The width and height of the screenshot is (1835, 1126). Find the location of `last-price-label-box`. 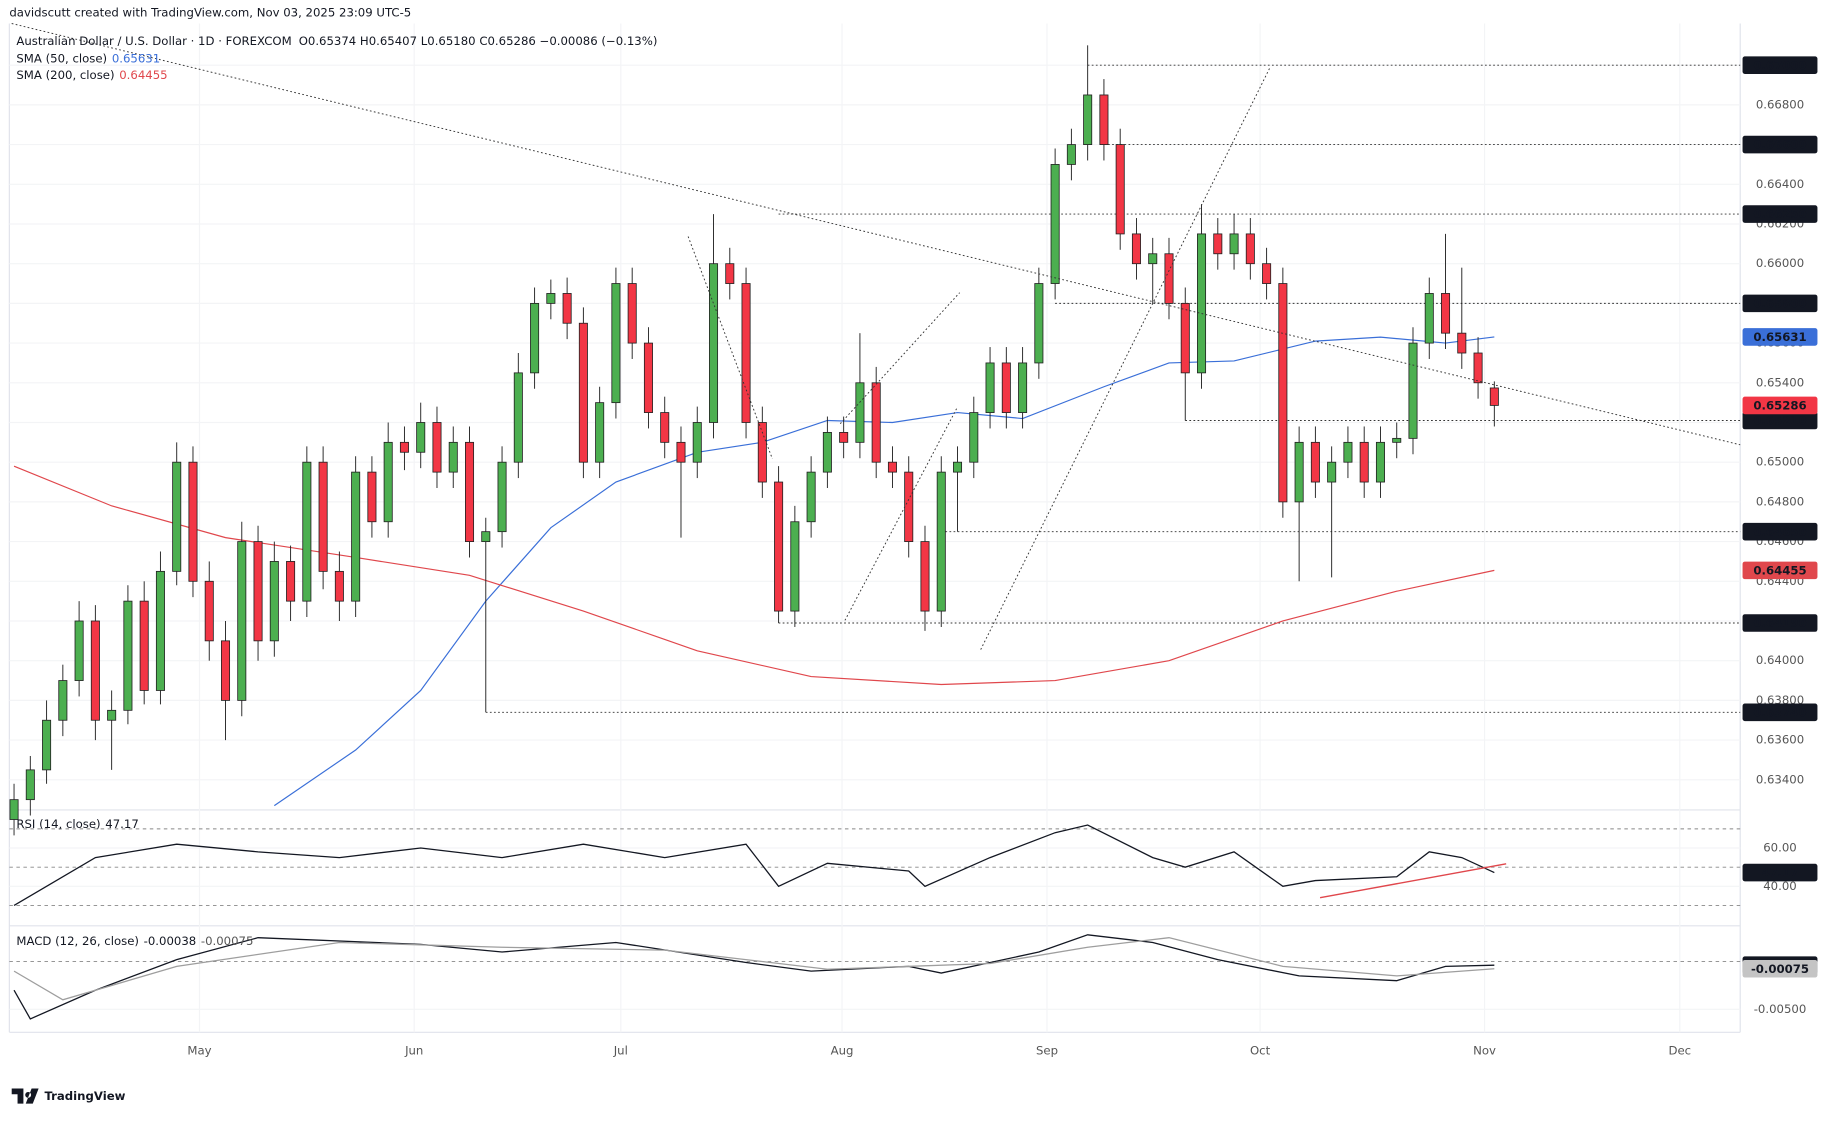

last-price-label-box is located at coordinates (1780, 405).